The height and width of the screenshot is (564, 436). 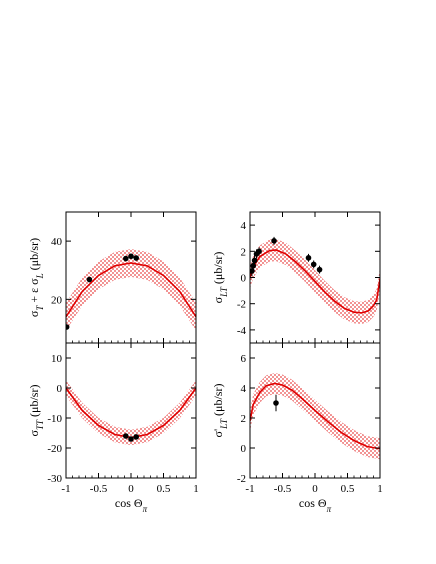 I want to click on panel-sigma-lt: -4 -2 0 2 4 σLT (μb/sr), so click(x=296, y=277).